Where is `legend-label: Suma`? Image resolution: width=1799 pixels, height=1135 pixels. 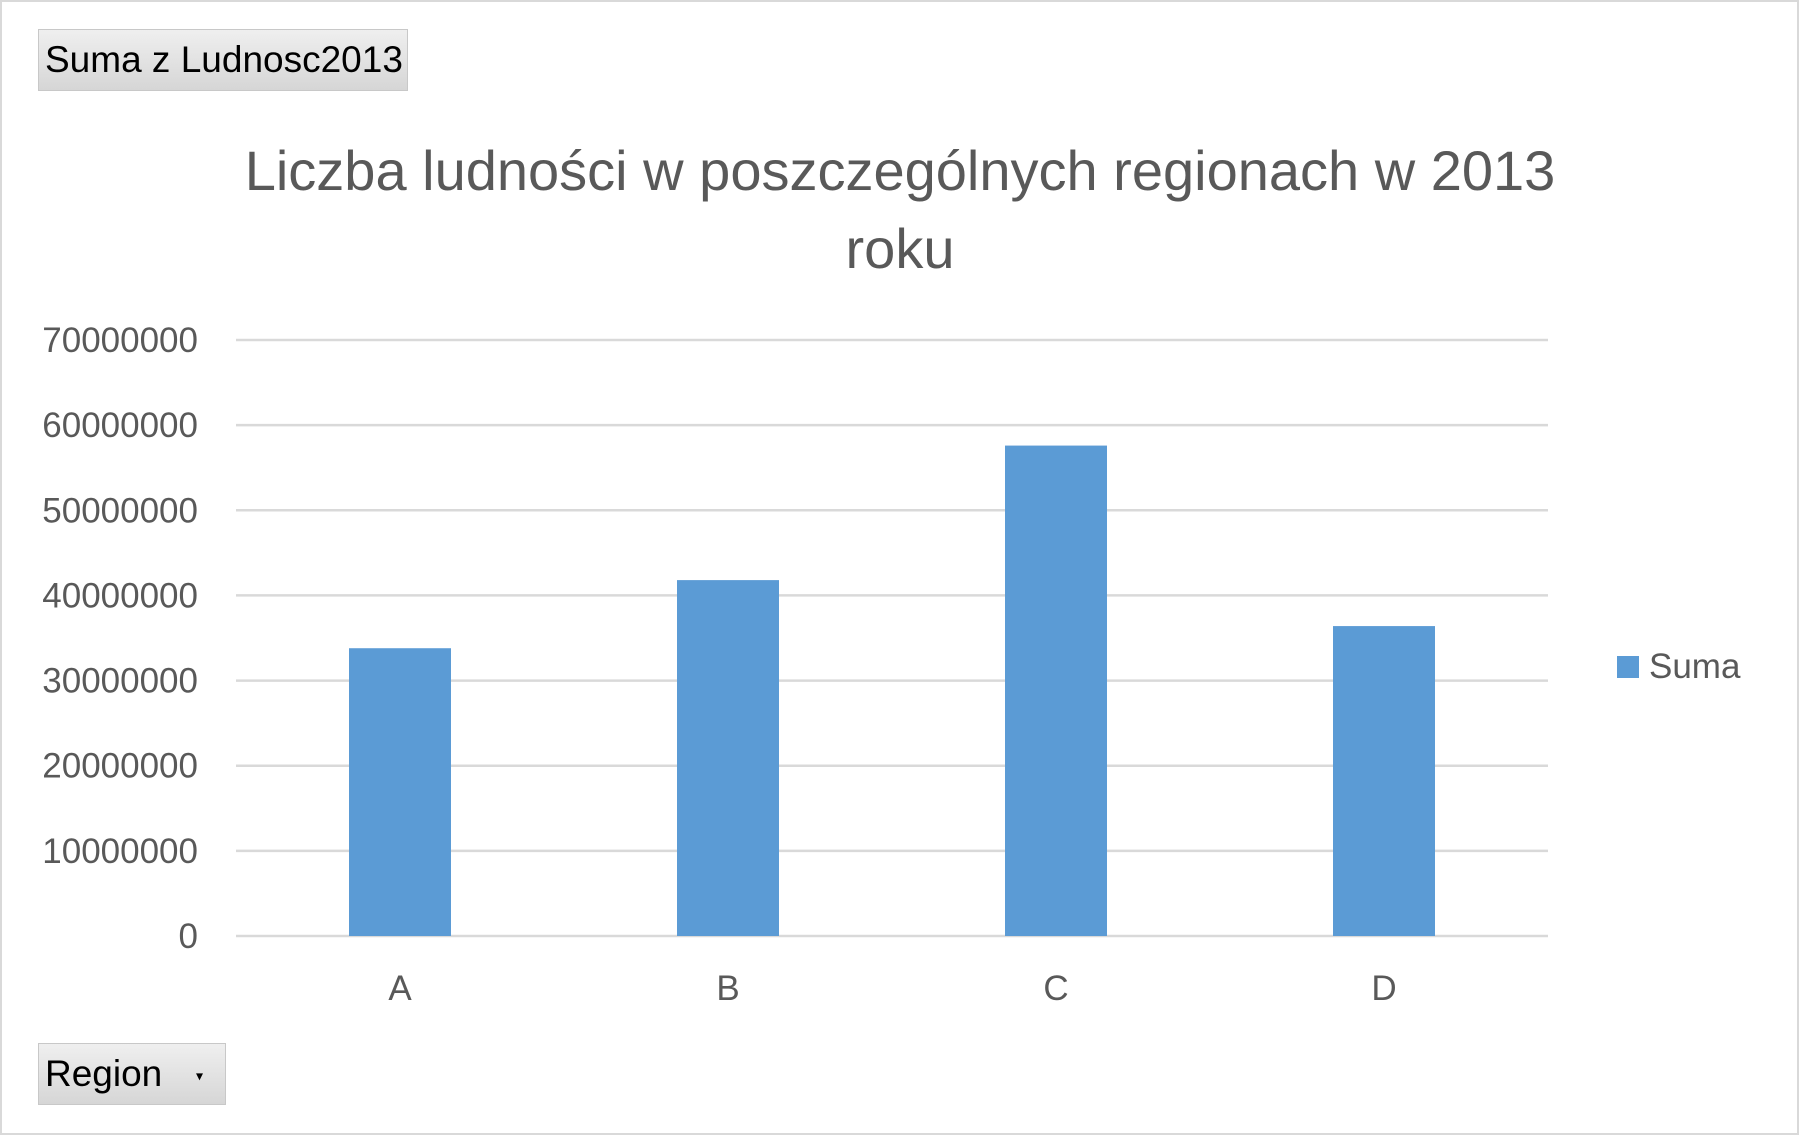
legend-label: Suma is located at coordinates (1695, 666).